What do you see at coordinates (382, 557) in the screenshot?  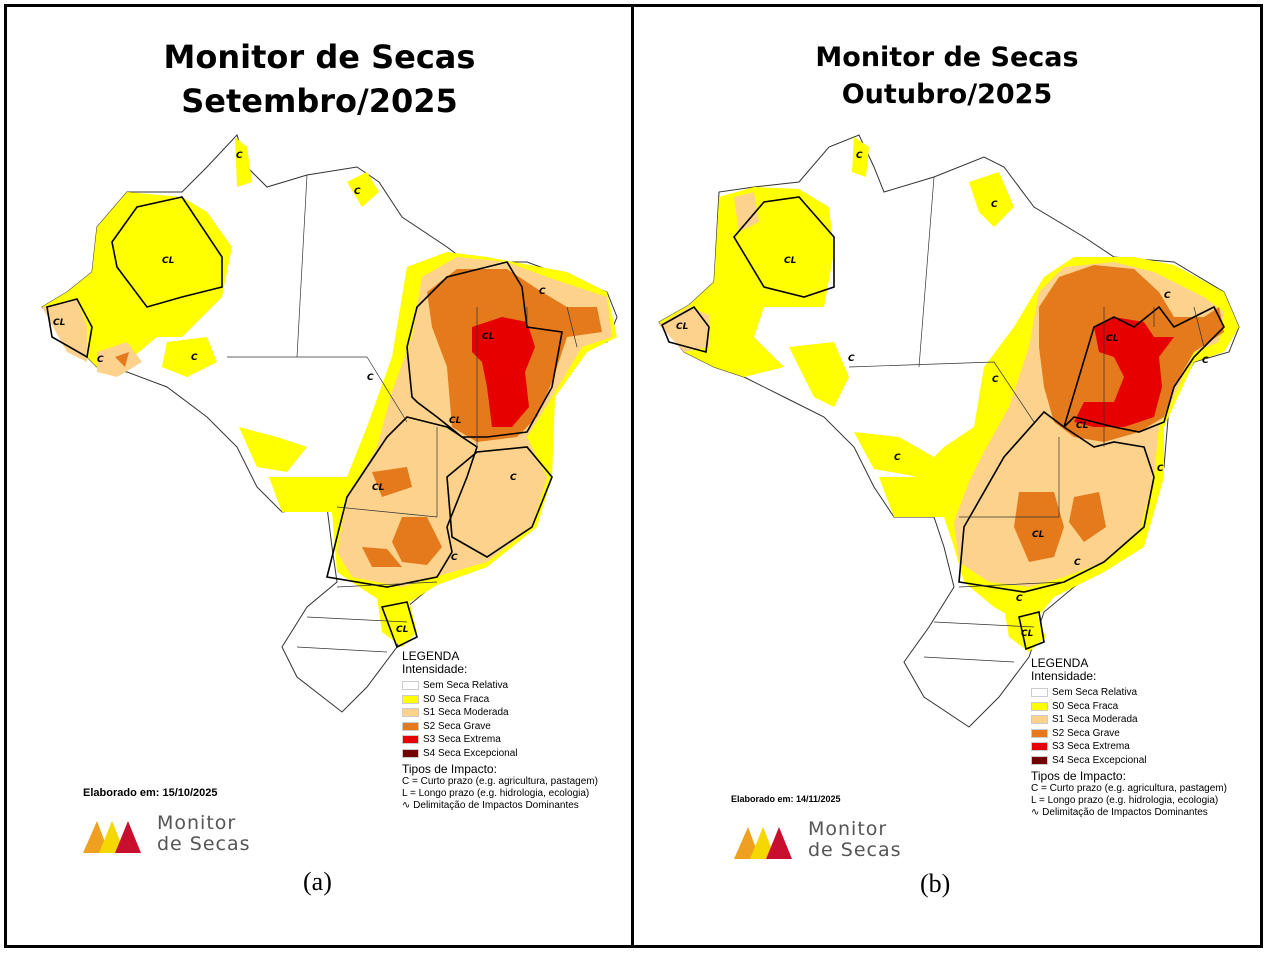 I see `s2-region-south` at bounding box center [382, 557].